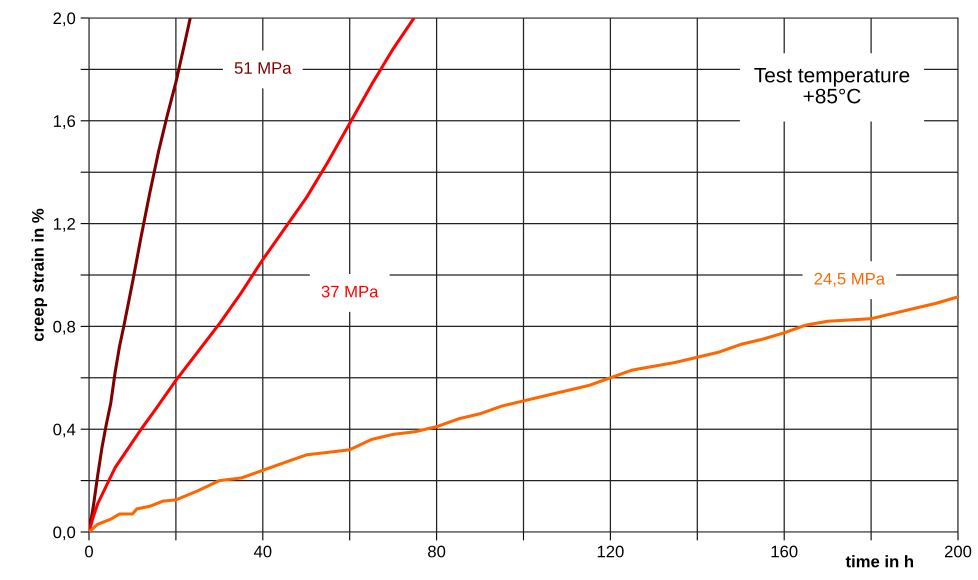  What do you see at coordinates (64, 19) in the screenshot?
I see `y-tick-label: 2,0` at bounding box center [64, 19].